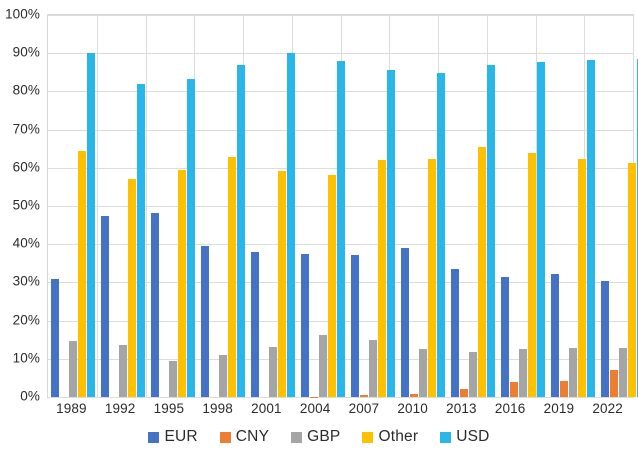 This screenshot has height=451, width=638. Describe the element at coordinates (217, 408) in the screenshot. I see `x-axis-tick-label: 1998` at that location.